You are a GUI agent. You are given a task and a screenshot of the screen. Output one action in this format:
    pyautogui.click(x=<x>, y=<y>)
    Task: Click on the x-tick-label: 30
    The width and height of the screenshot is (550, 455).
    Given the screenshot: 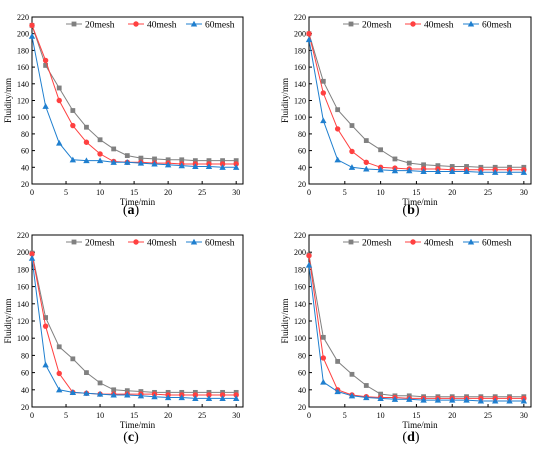 What is the action you would take?
    pyautogui.click(x=524, y=415)
    